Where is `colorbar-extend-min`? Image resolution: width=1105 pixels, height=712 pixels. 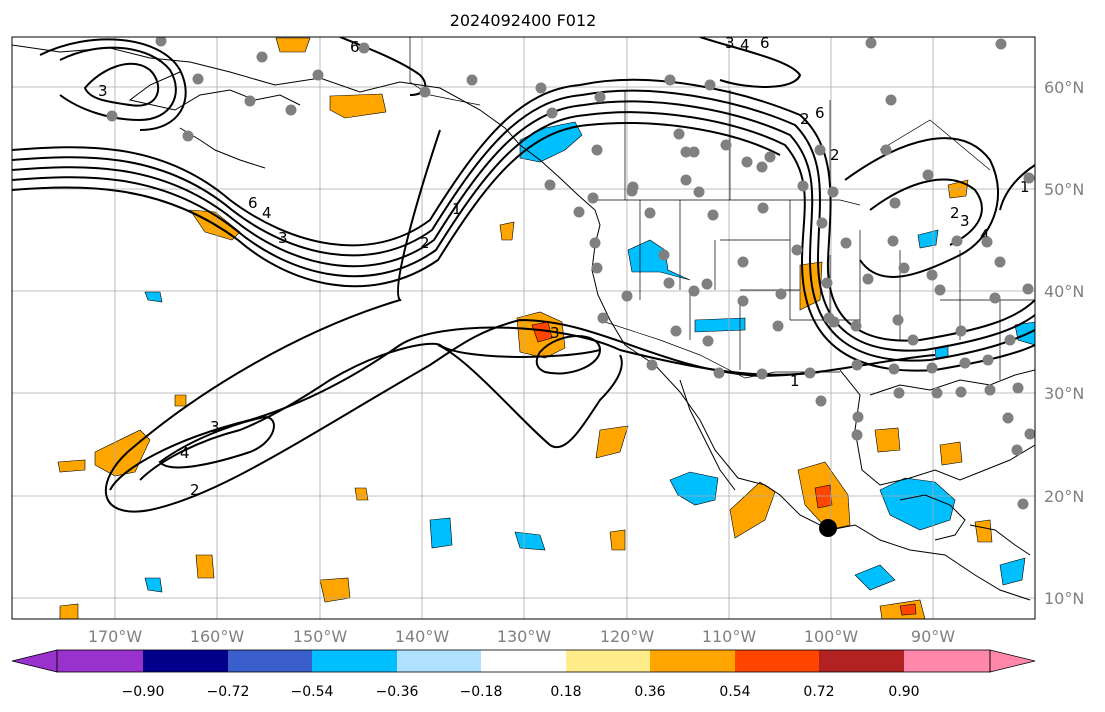
colorbar-extend-min is located at coordinates (34, 661).